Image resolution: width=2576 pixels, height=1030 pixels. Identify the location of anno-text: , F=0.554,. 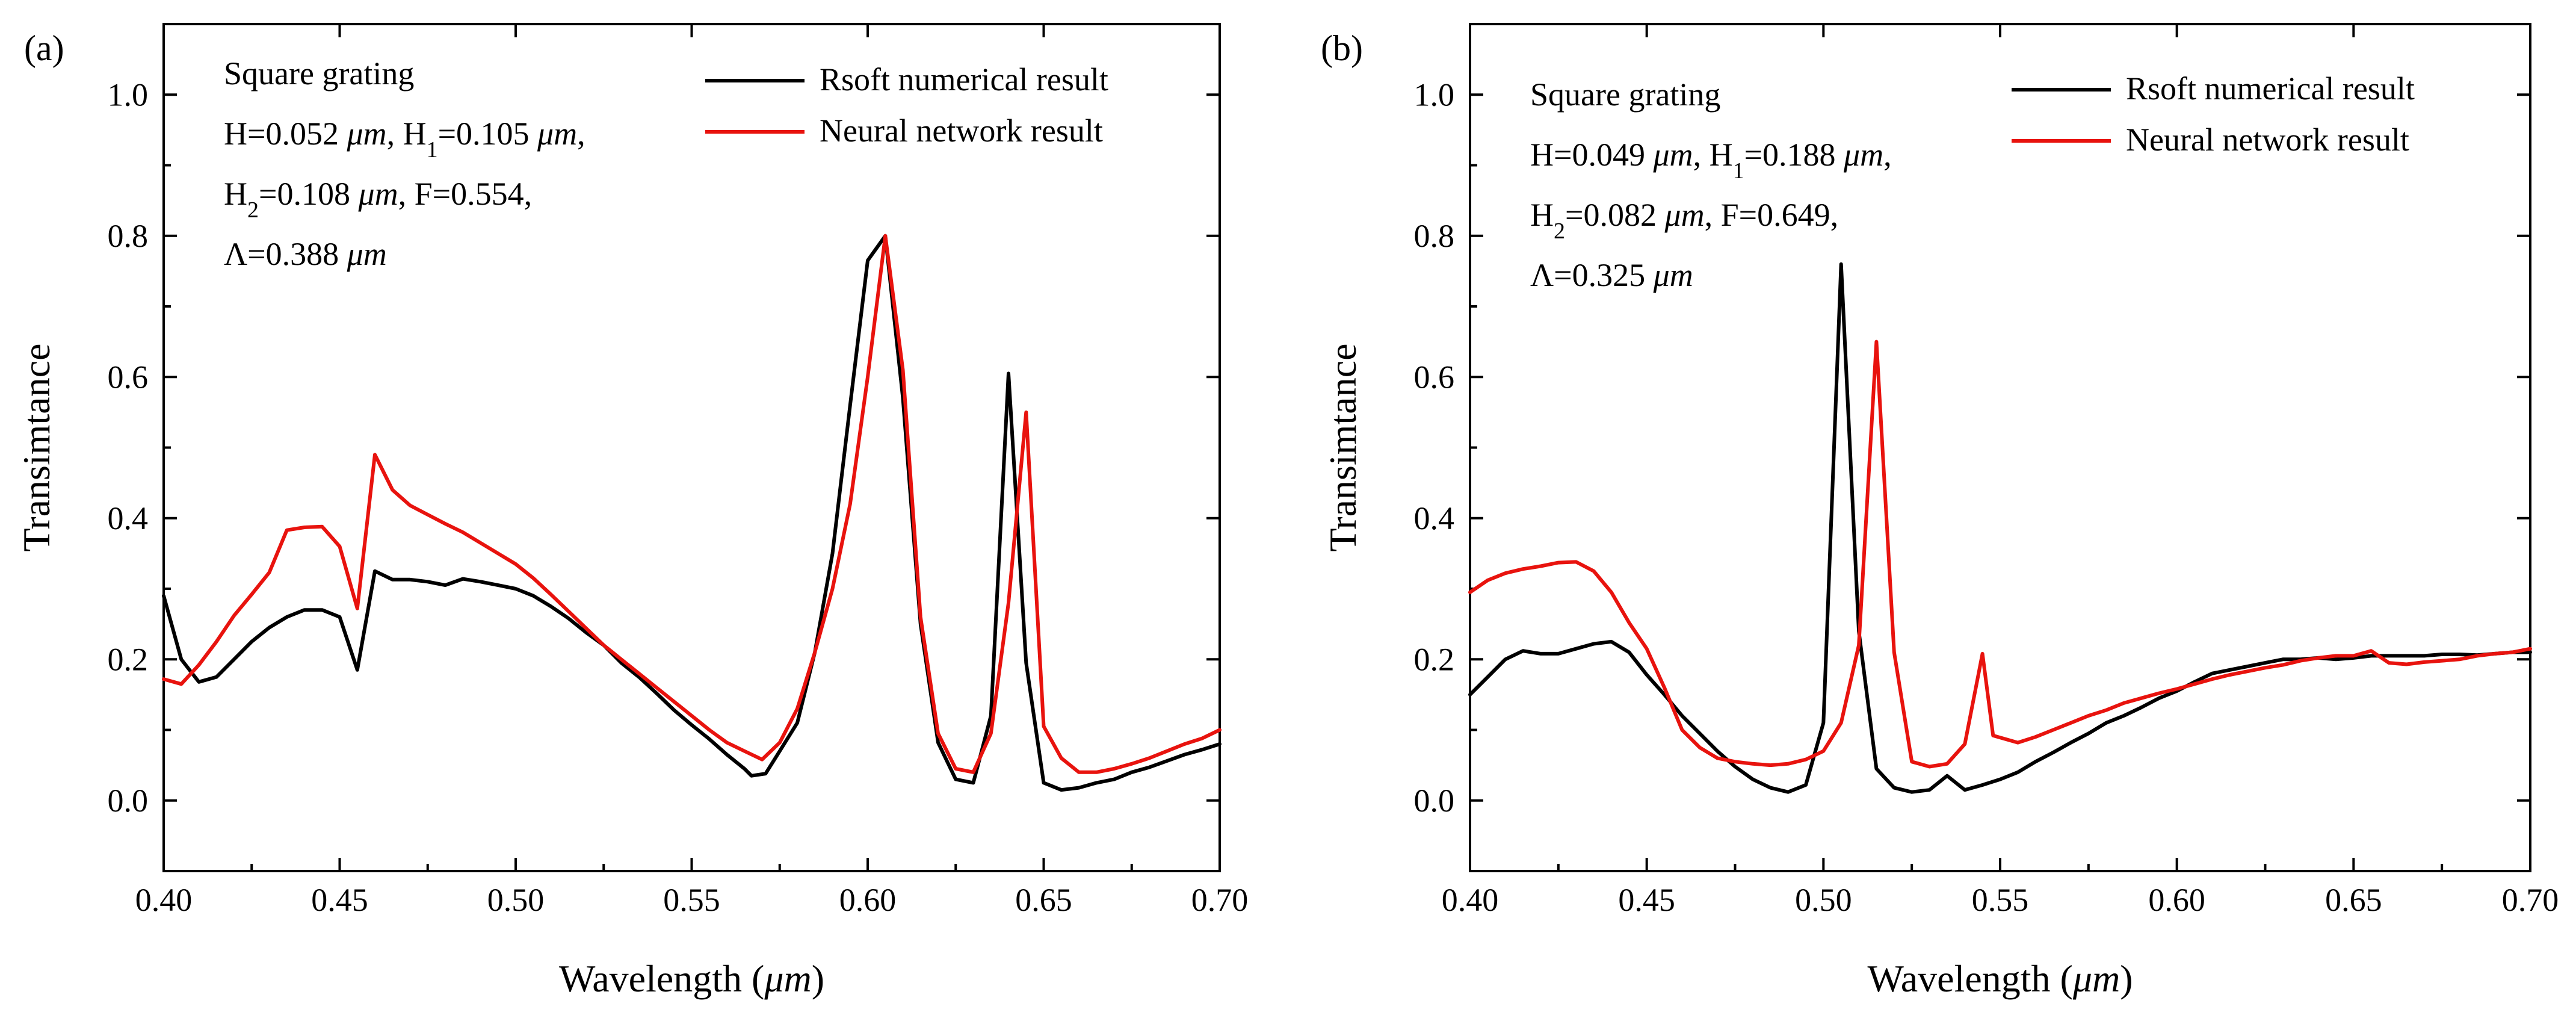
(465, 194).